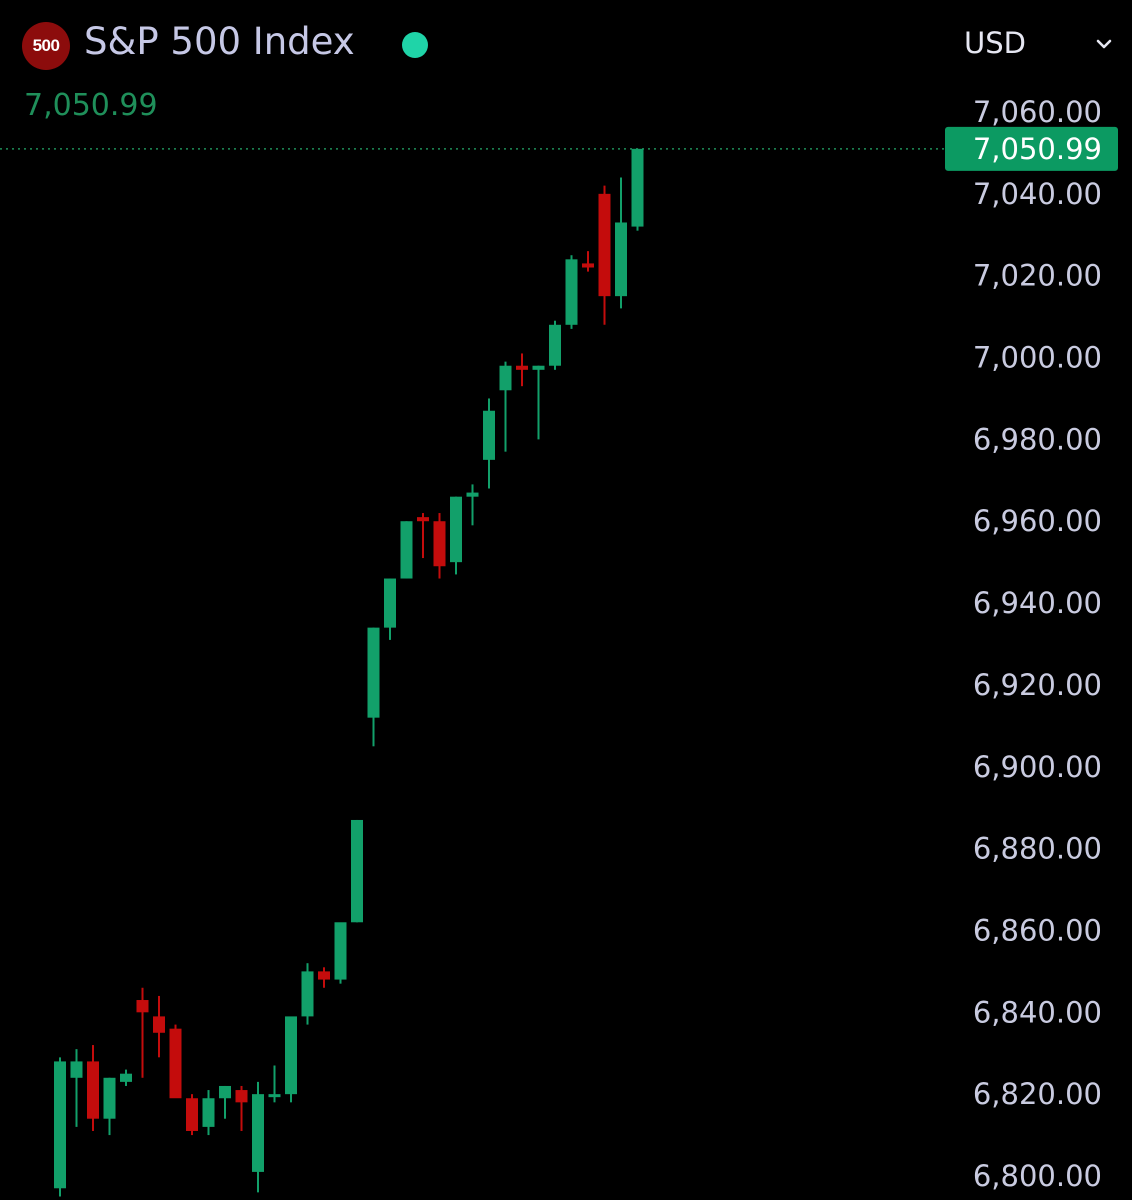  What do you see at coordinates (1037, 849) in the screenshot?
I see `y-tick-label: 6,880.00` at bounding box center [1037, 849].